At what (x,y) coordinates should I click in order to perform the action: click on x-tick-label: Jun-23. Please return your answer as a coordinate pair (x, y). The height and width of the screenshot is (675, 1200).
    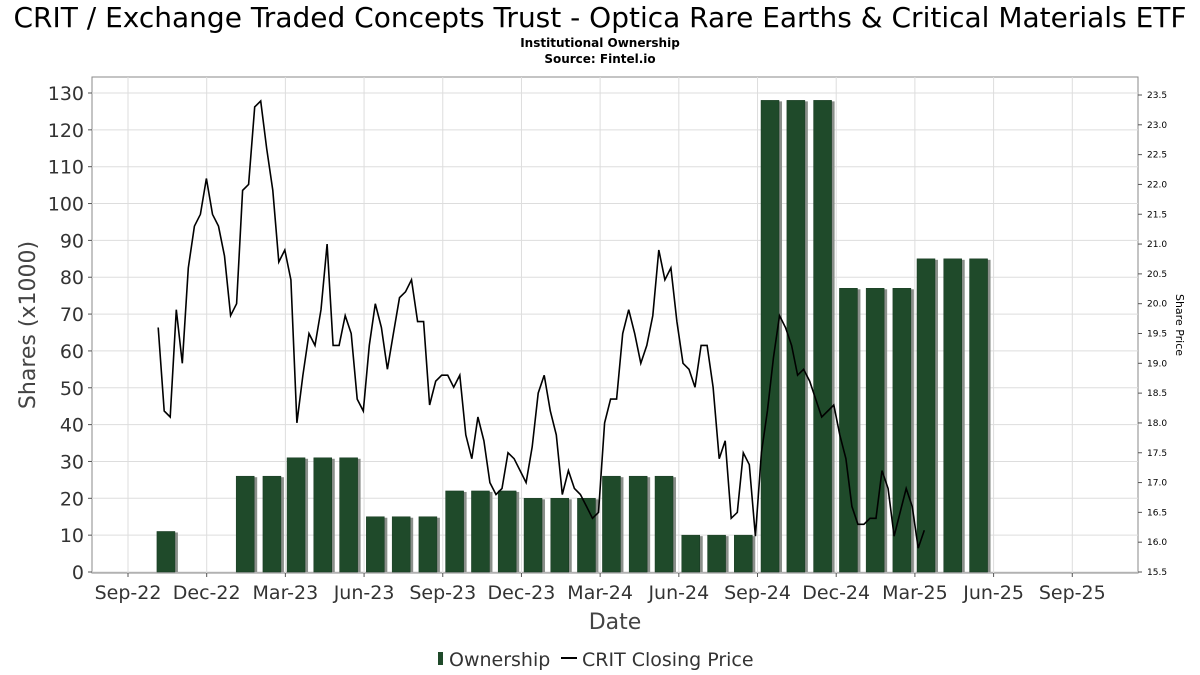
    Looking at the image, I should click on (364, 593).